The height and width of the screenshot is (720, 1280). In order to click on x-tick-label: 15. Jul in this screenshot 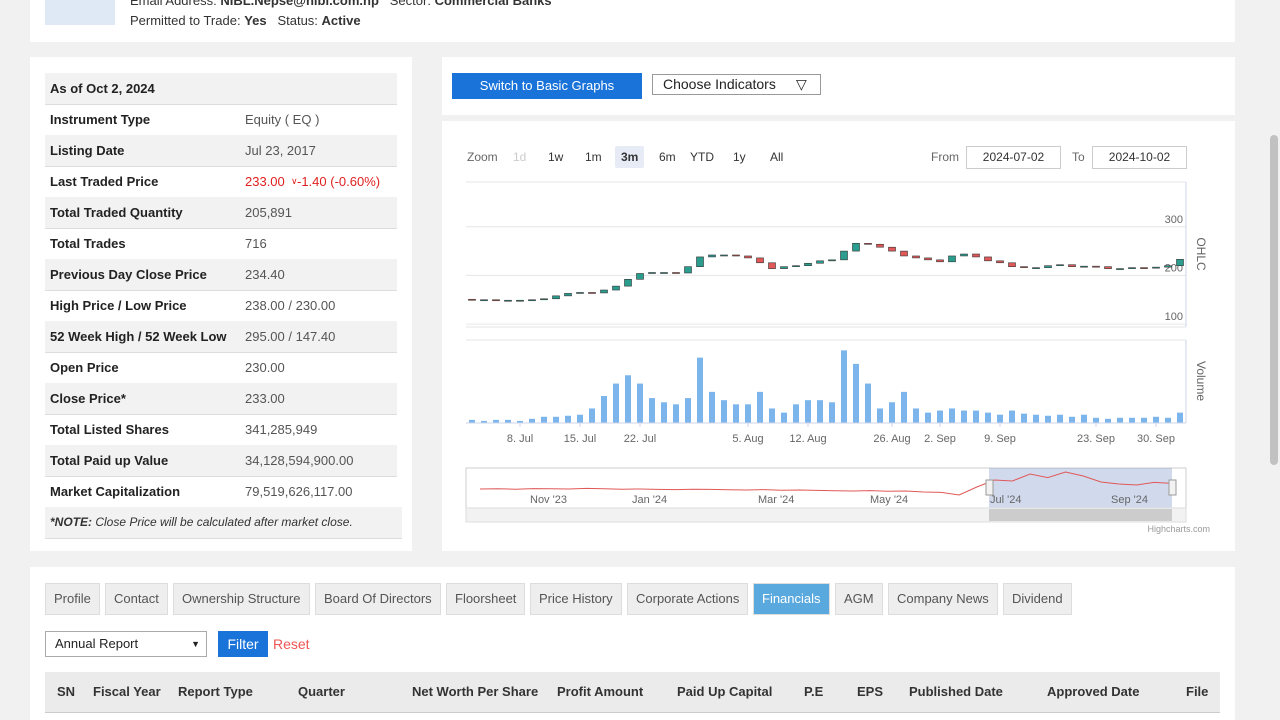, I will do `click(580, 439)`.